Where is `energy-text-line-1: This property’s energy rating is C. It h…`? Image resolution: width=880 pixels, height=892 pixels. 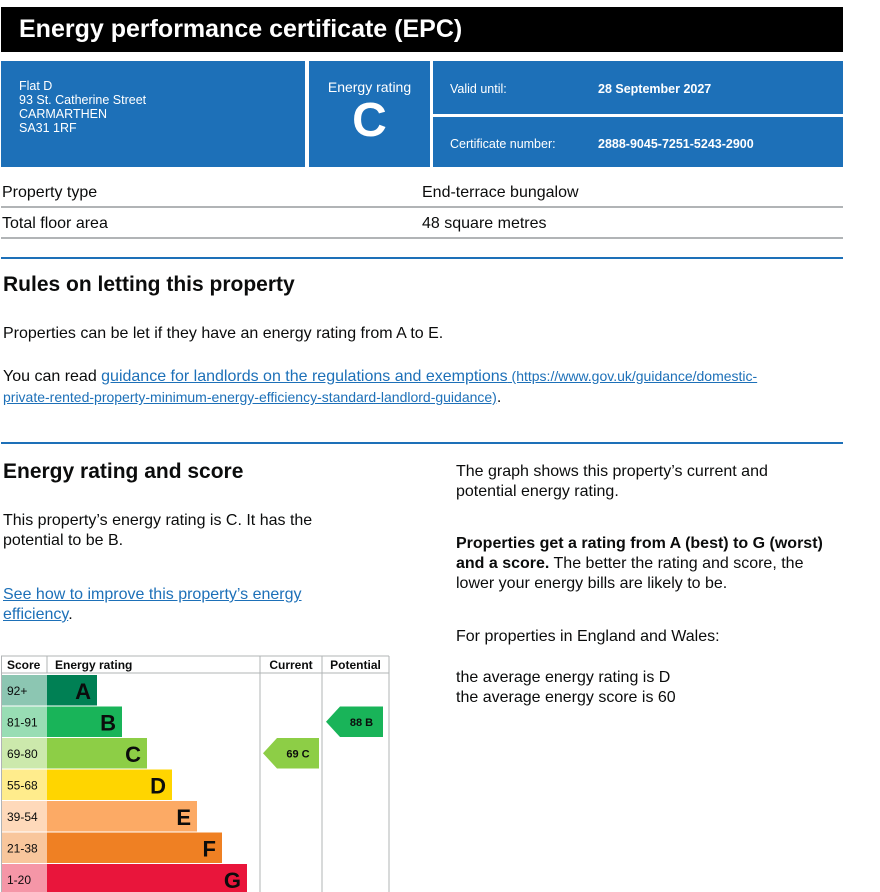
energy-text-line-1: This property’s energy rating is C. It h… is located at coordinates (158, 520).